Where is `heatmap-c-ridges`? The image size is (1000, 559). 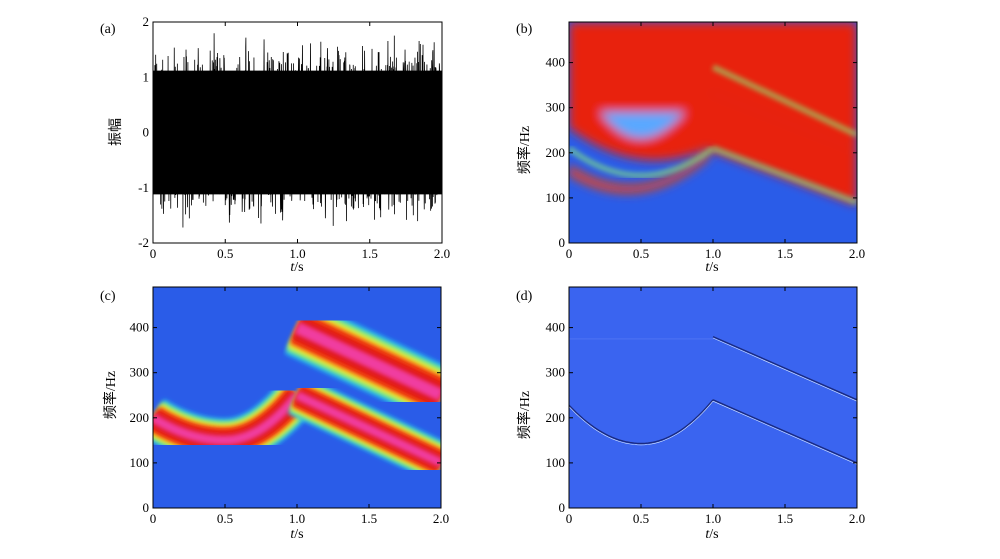 heatmap-c-ridges is located at coordinates (297, 387).